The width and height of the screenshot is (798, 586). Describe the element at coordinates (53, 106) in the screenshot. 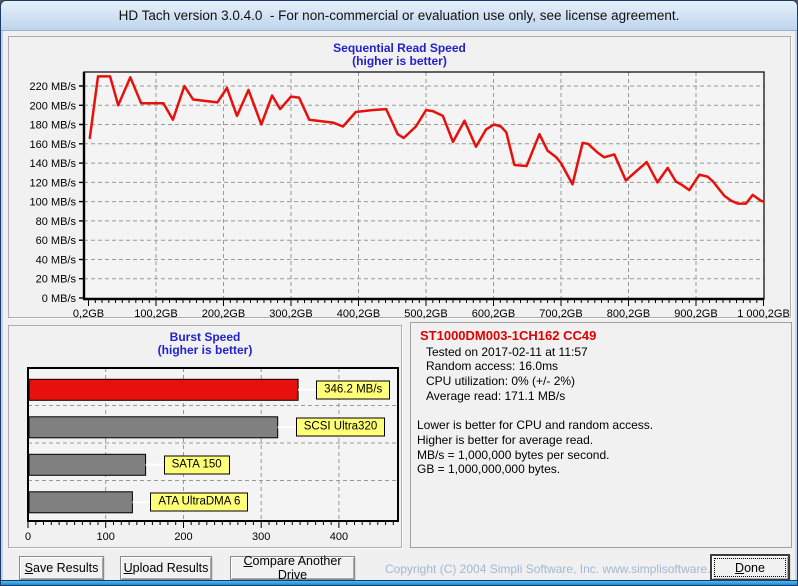

I see `y-tick-label: 200 MB/s` at that location.